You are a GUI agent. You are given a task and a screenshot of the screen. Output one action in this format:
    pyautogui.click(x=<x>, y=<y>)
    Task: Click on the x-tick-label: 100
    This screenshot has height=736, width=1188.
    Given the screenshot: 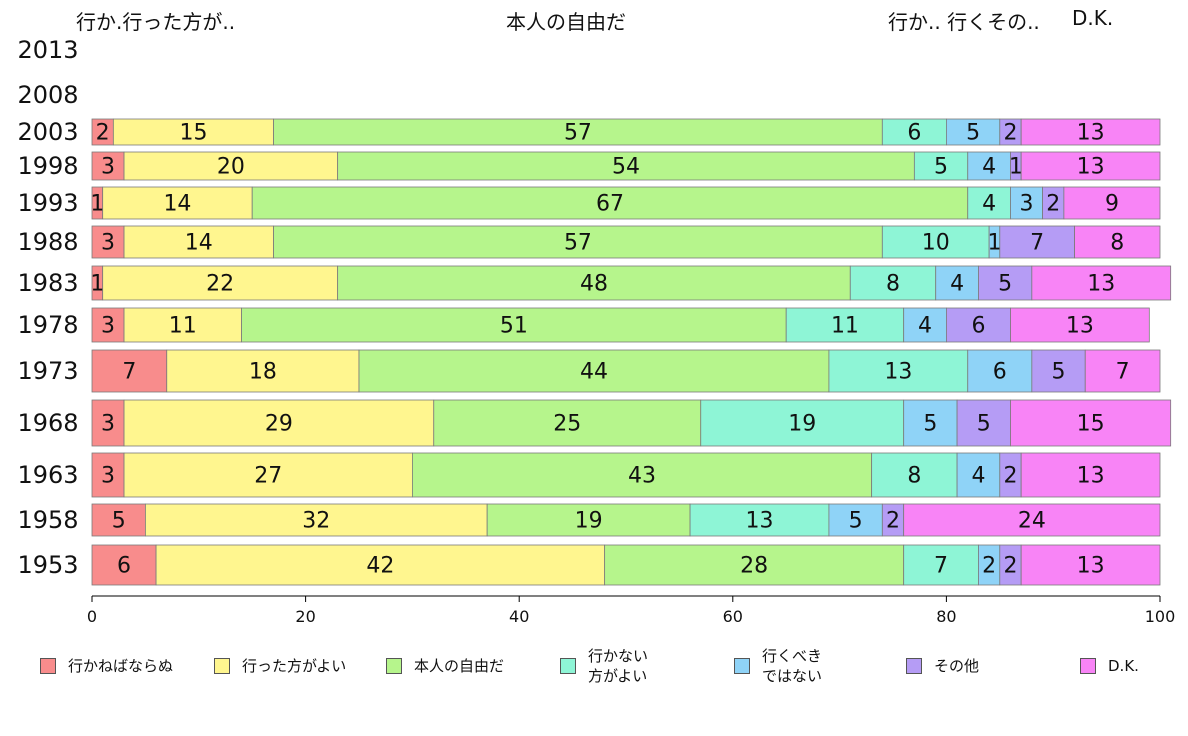 What is the action you would take?
    pyautogui.click(x=1160, y=616)
    